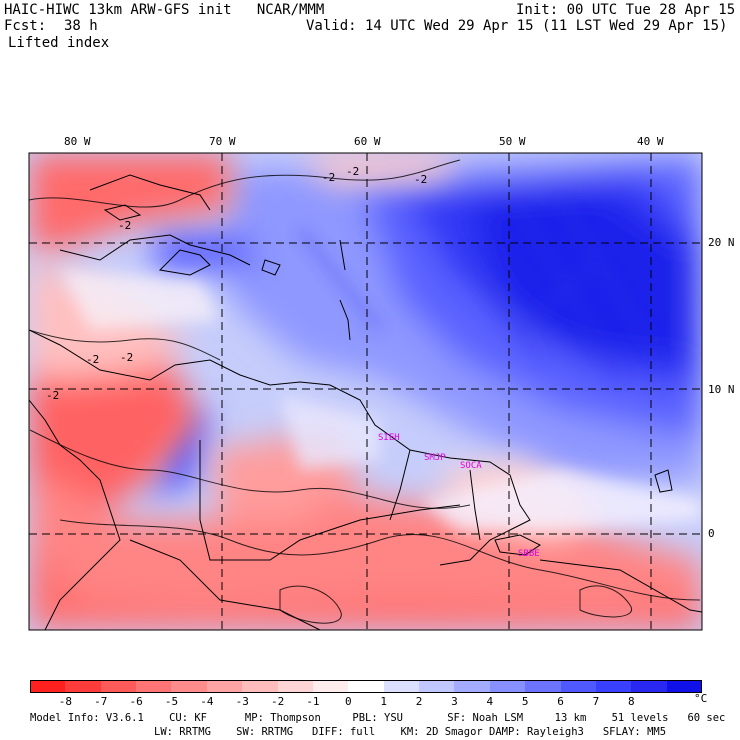 This screenshot has width=740, height=740. I want to click on field-name: Lifted index, so click(59, 43).